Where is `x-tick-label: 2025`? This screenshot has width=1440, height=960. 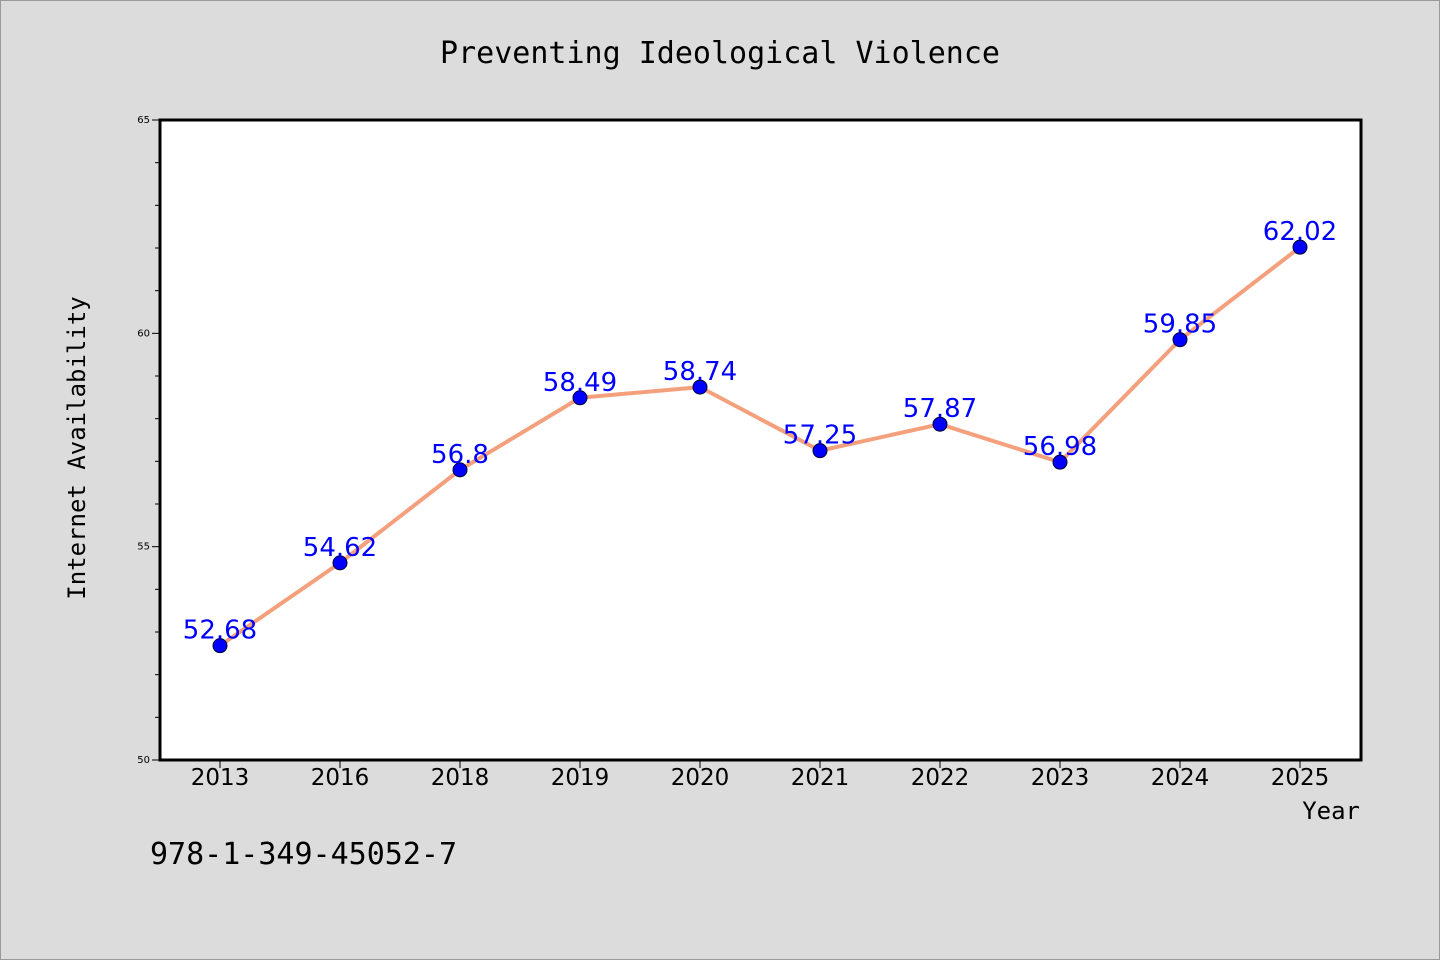 x-tick-label: 2025 is located at coordinates (1300, 778).